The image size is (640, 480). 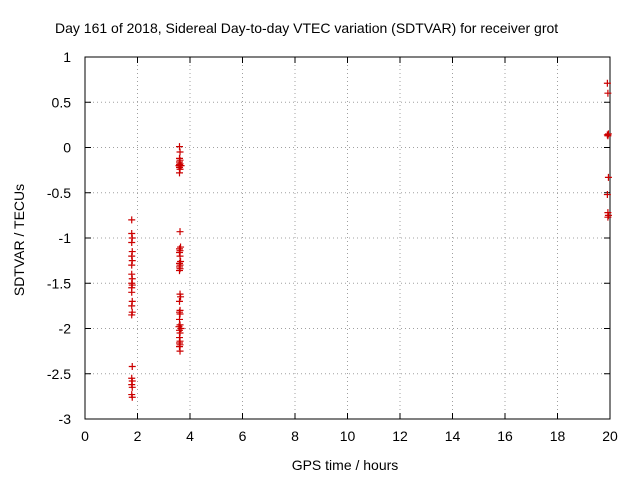 I want to click on x-tick-label: 8, so click(x=295, y=436).